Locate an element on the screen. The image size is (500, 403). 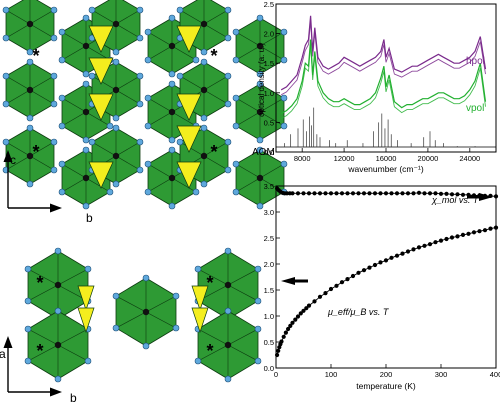
series-line-vpol is located at coordinates (383, 77).